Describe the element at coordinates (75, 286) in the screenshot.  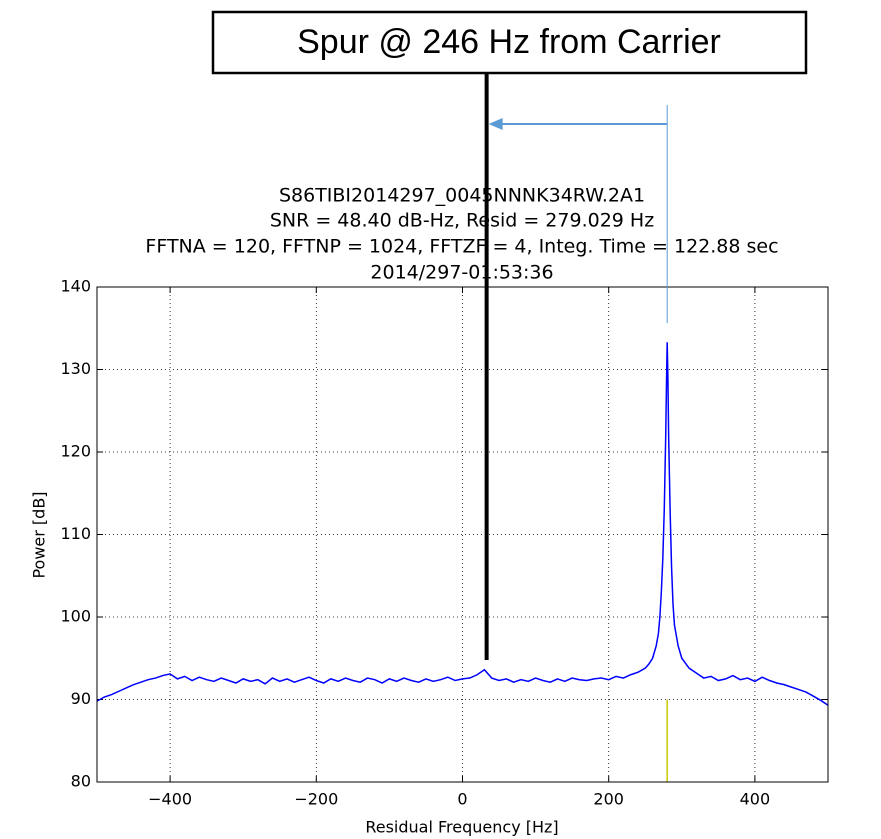
I see `y-tick-label: 140` at that location.